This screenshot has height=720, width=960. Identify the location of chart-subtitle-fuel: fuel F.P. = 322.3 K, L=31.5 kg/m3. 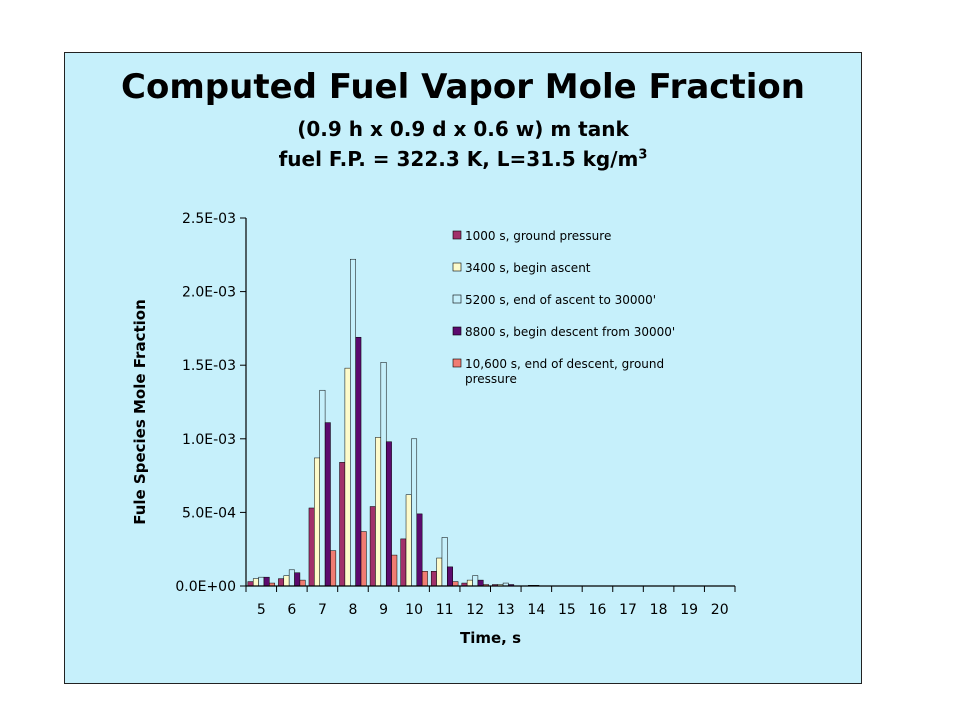
(463, 159).